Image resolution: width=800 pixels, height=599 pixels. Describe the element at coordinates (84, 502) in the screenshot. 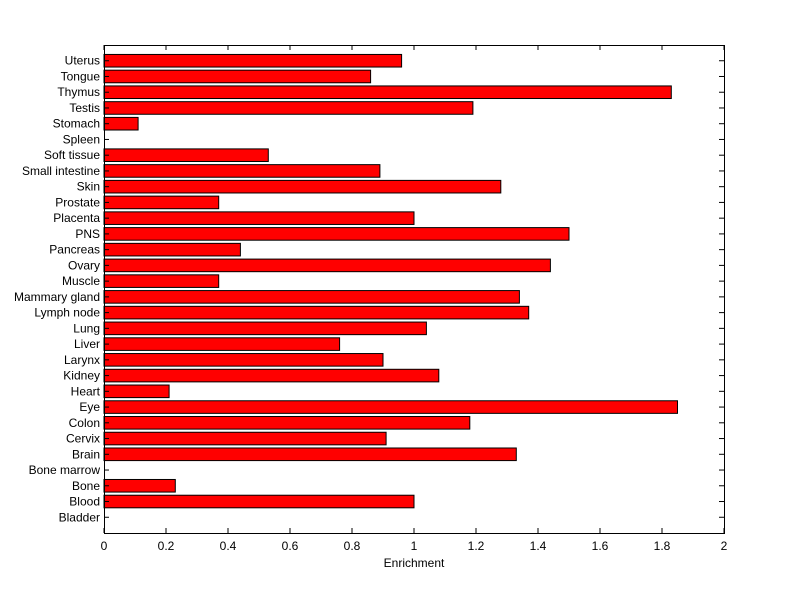

I see `y-tick-label: Blood` at that location.